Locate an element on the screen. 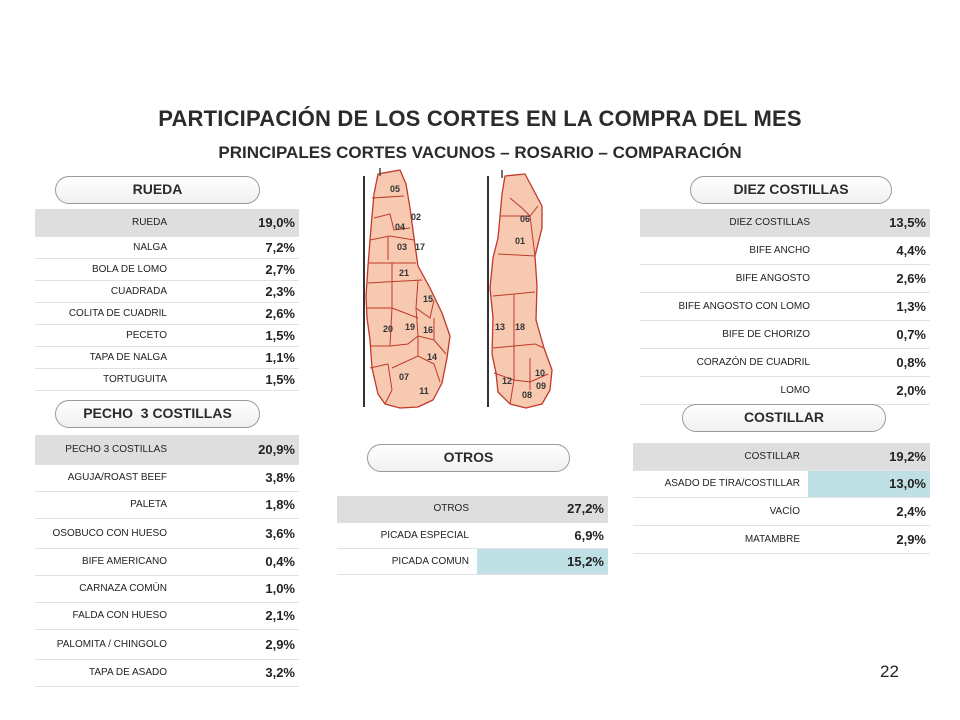  cut-value: 3,6% is located at coordinates (237, 533).